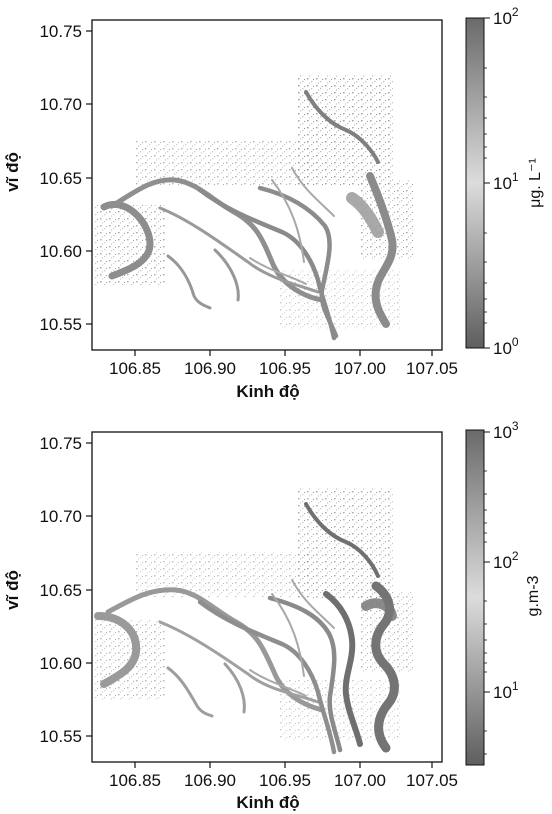 This screenshot has width=552, height=814. I want to click on speckle-area-northwest, so click(225, 162).